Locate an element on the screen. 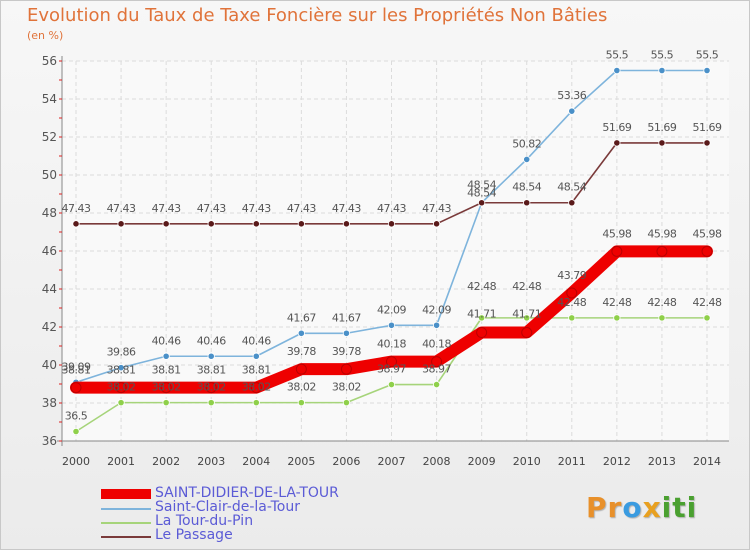 The width and height of the screenshot is (750, 550). x-tick-label: 2006 is located at coordinates (346, 461).